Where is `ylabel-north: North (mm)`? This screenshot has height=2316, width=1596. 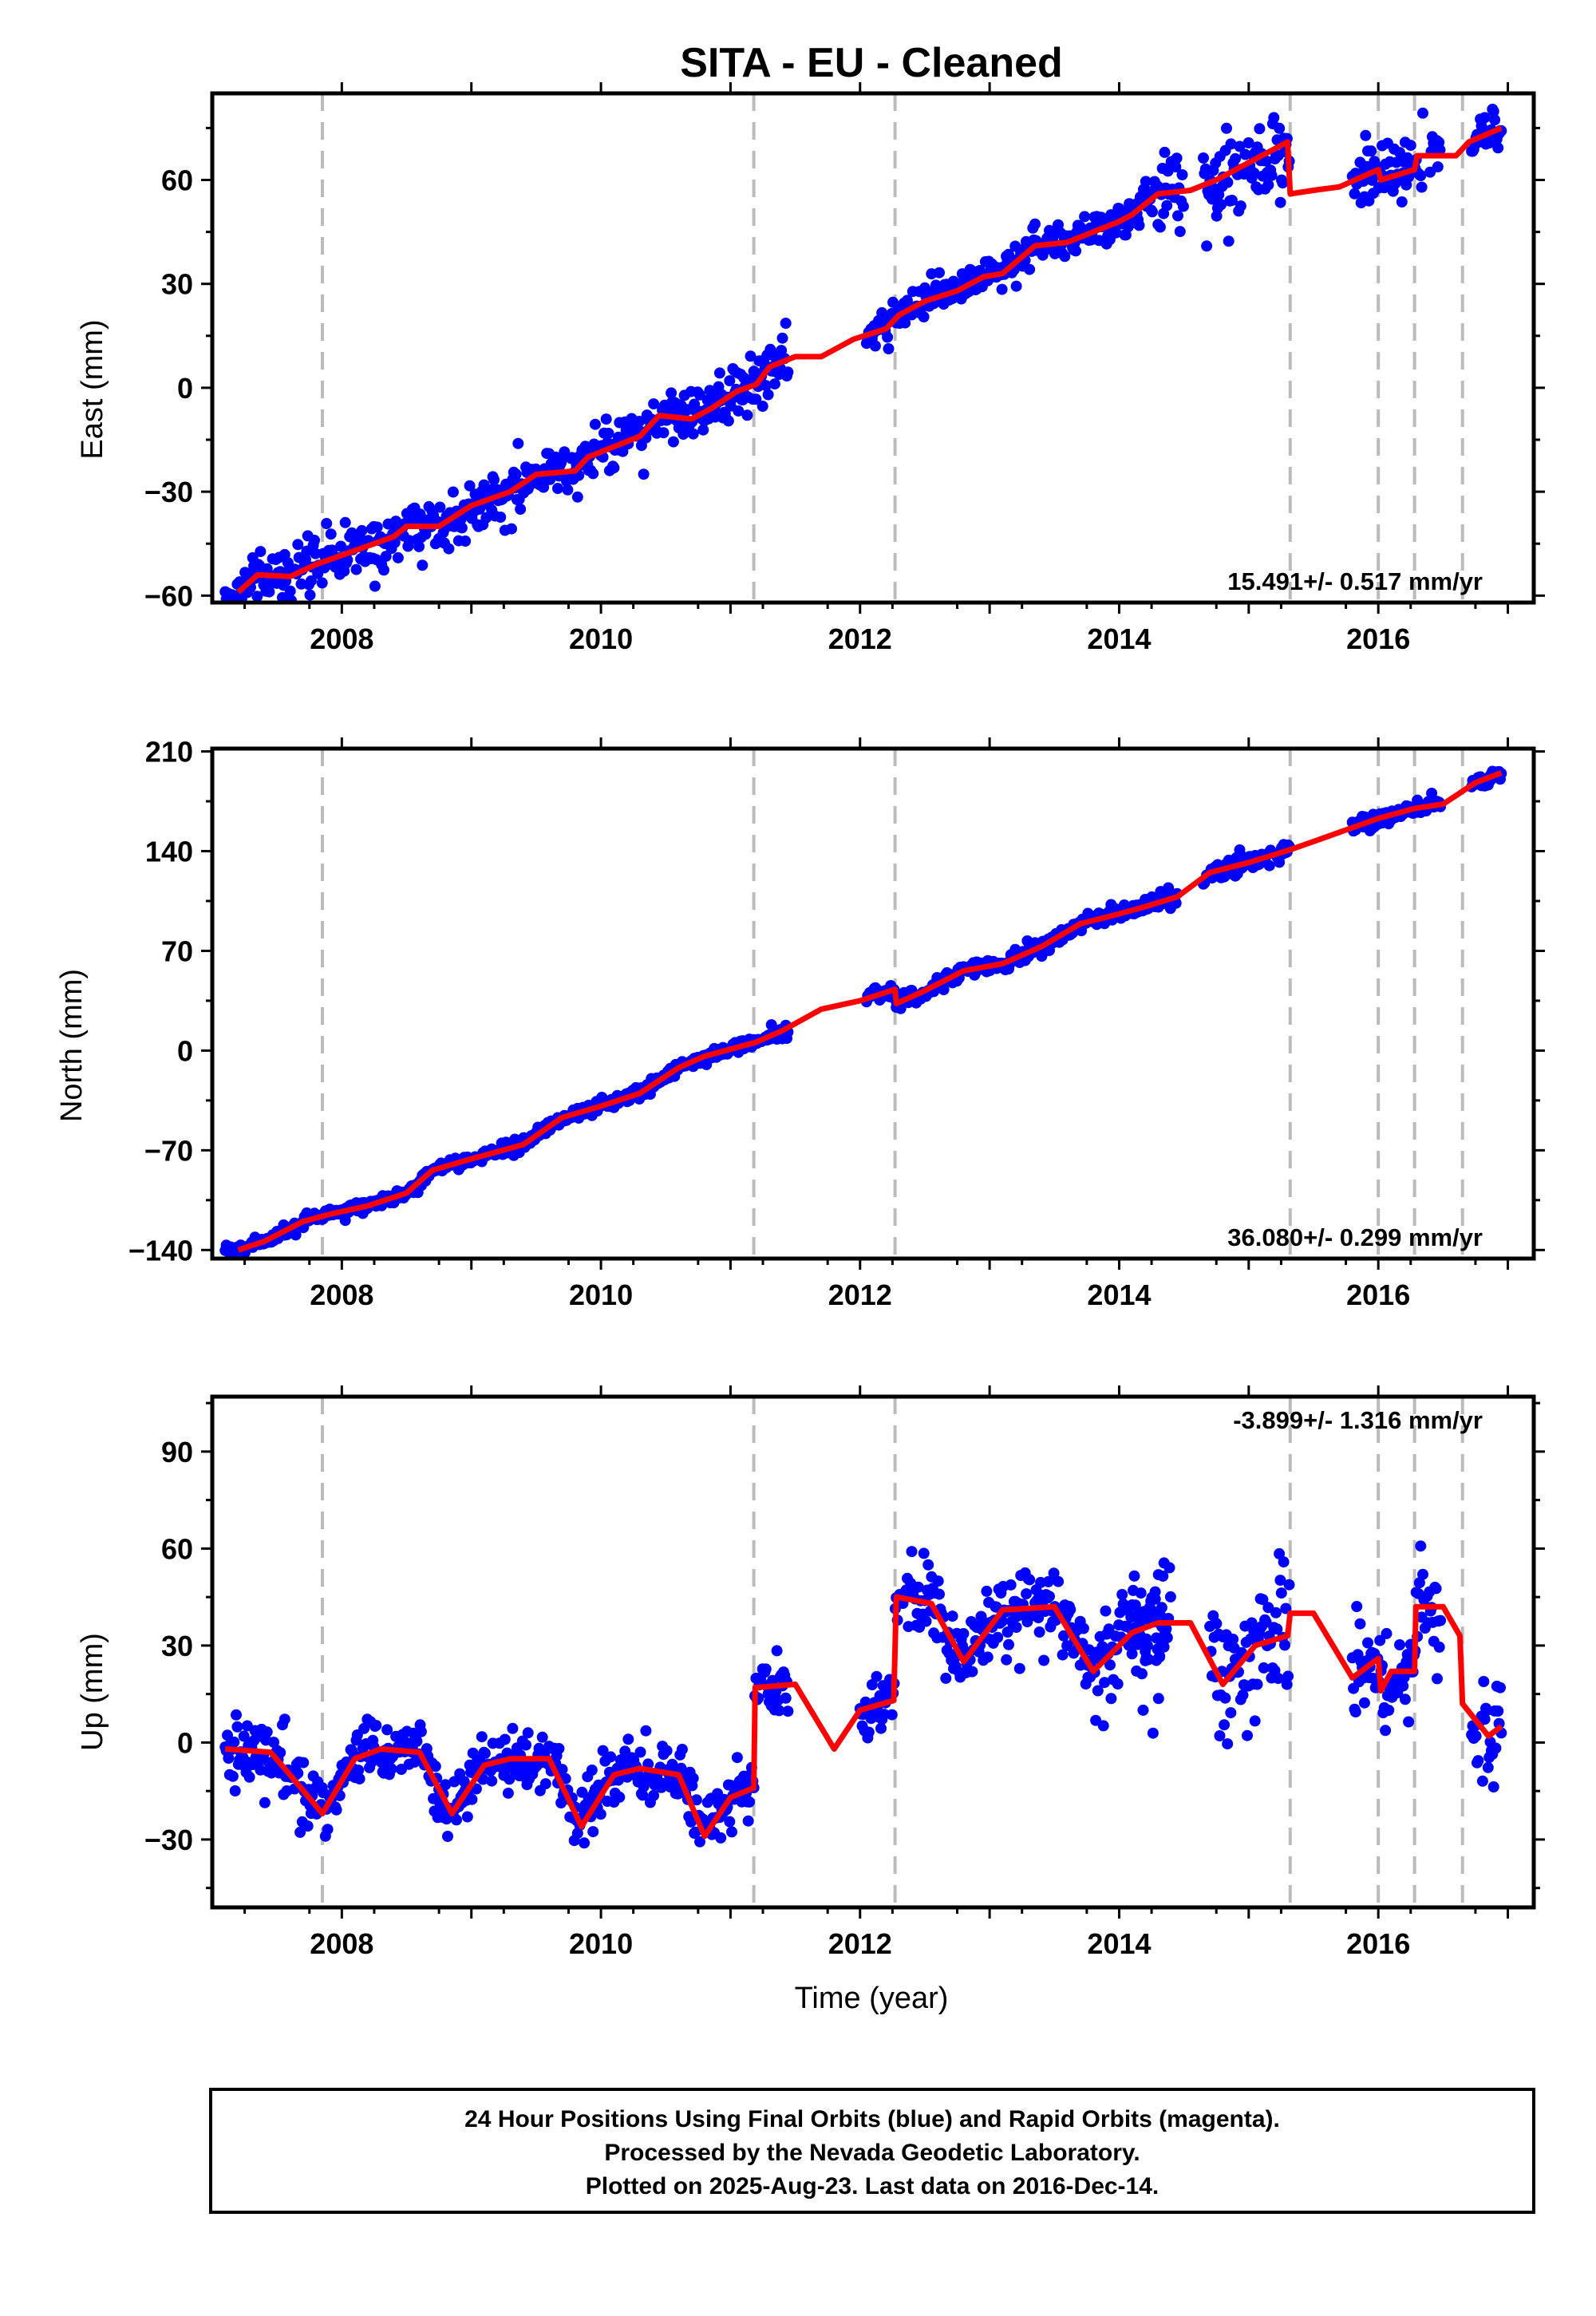 ylabel-north: North (mm) is located at coordinates (72, 1045).